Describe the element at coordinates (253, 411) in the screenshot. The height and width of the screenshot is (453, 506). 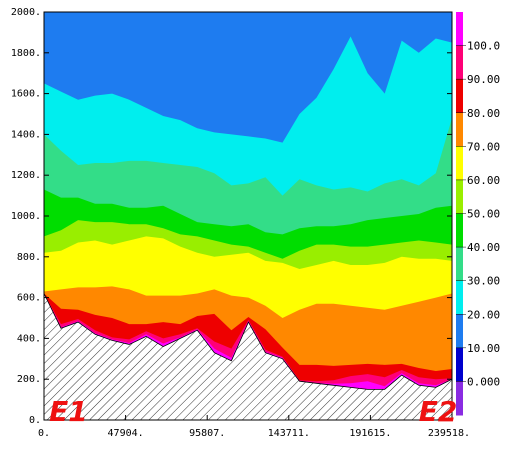
I see `annotations: E1 E2` at that location.